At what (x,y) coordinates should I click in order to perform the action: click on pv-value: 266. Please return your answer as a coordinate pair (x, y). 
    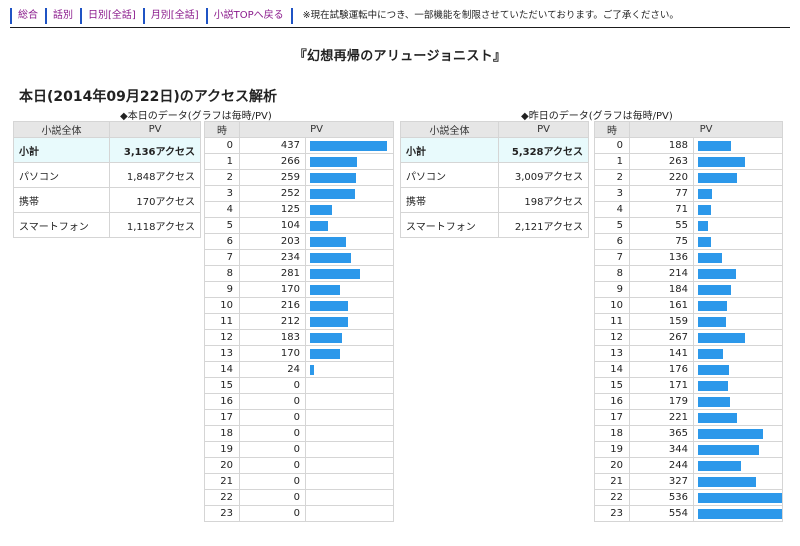
    Looking at the image, I should click on (272, 161).